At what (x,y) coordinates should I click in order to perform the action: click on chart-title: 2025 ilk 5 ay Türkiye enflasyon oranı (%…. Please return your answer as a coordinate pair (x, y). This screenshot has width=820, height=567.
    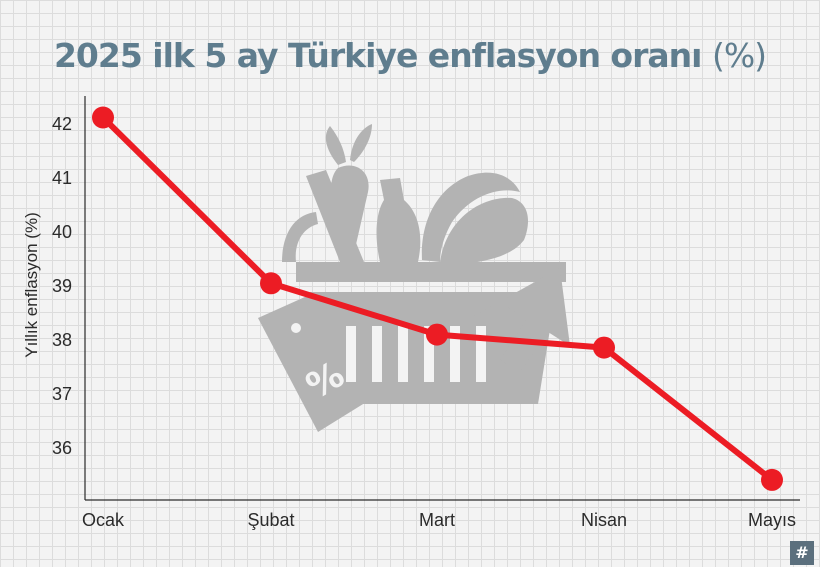
    Looking at the image, I should click on (410, 55).